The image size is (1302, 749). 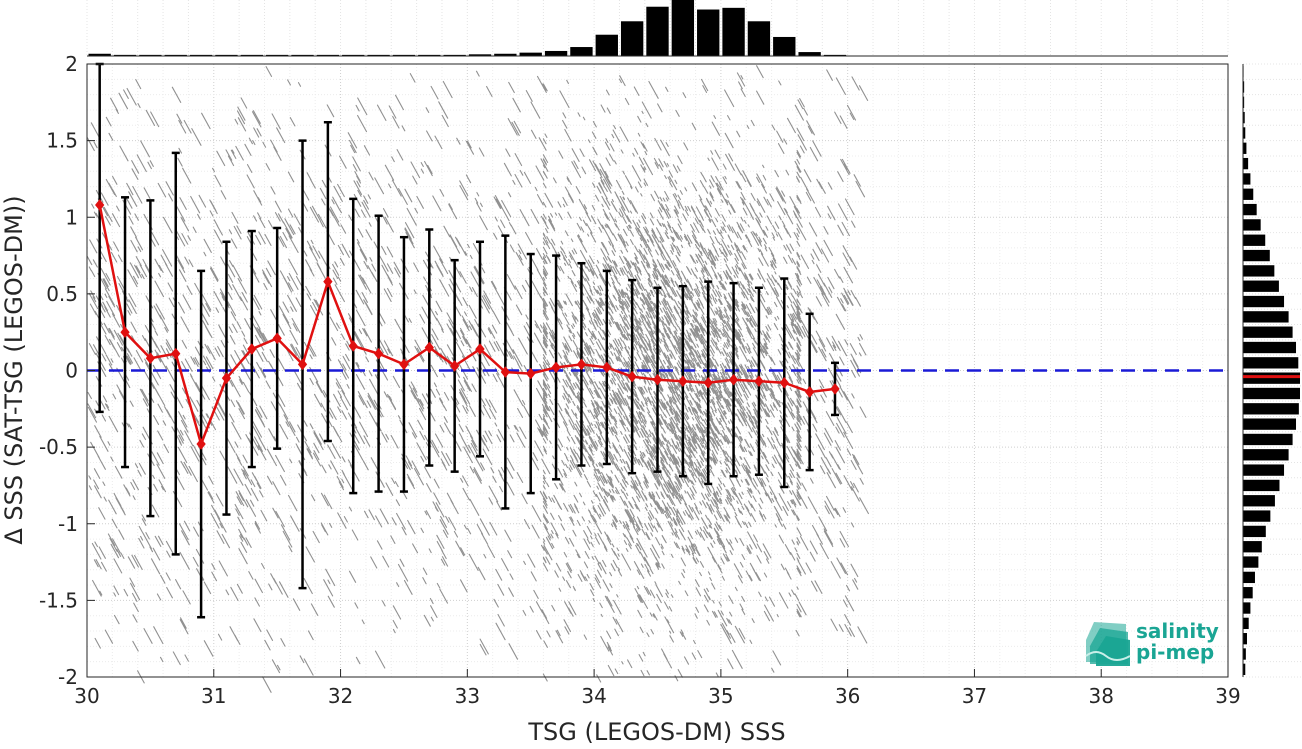 I want to click on x-tick-label: 37, so click(x=974, y=696).